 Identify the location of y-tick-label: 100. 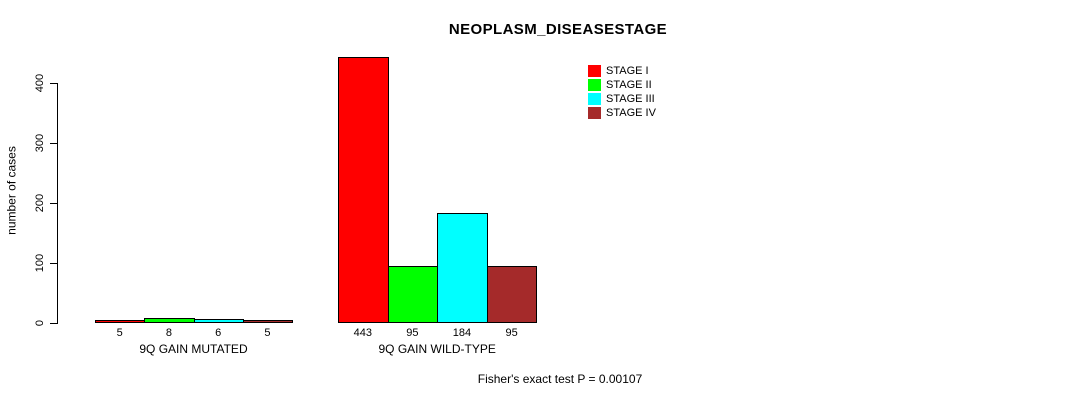
(40, 263).